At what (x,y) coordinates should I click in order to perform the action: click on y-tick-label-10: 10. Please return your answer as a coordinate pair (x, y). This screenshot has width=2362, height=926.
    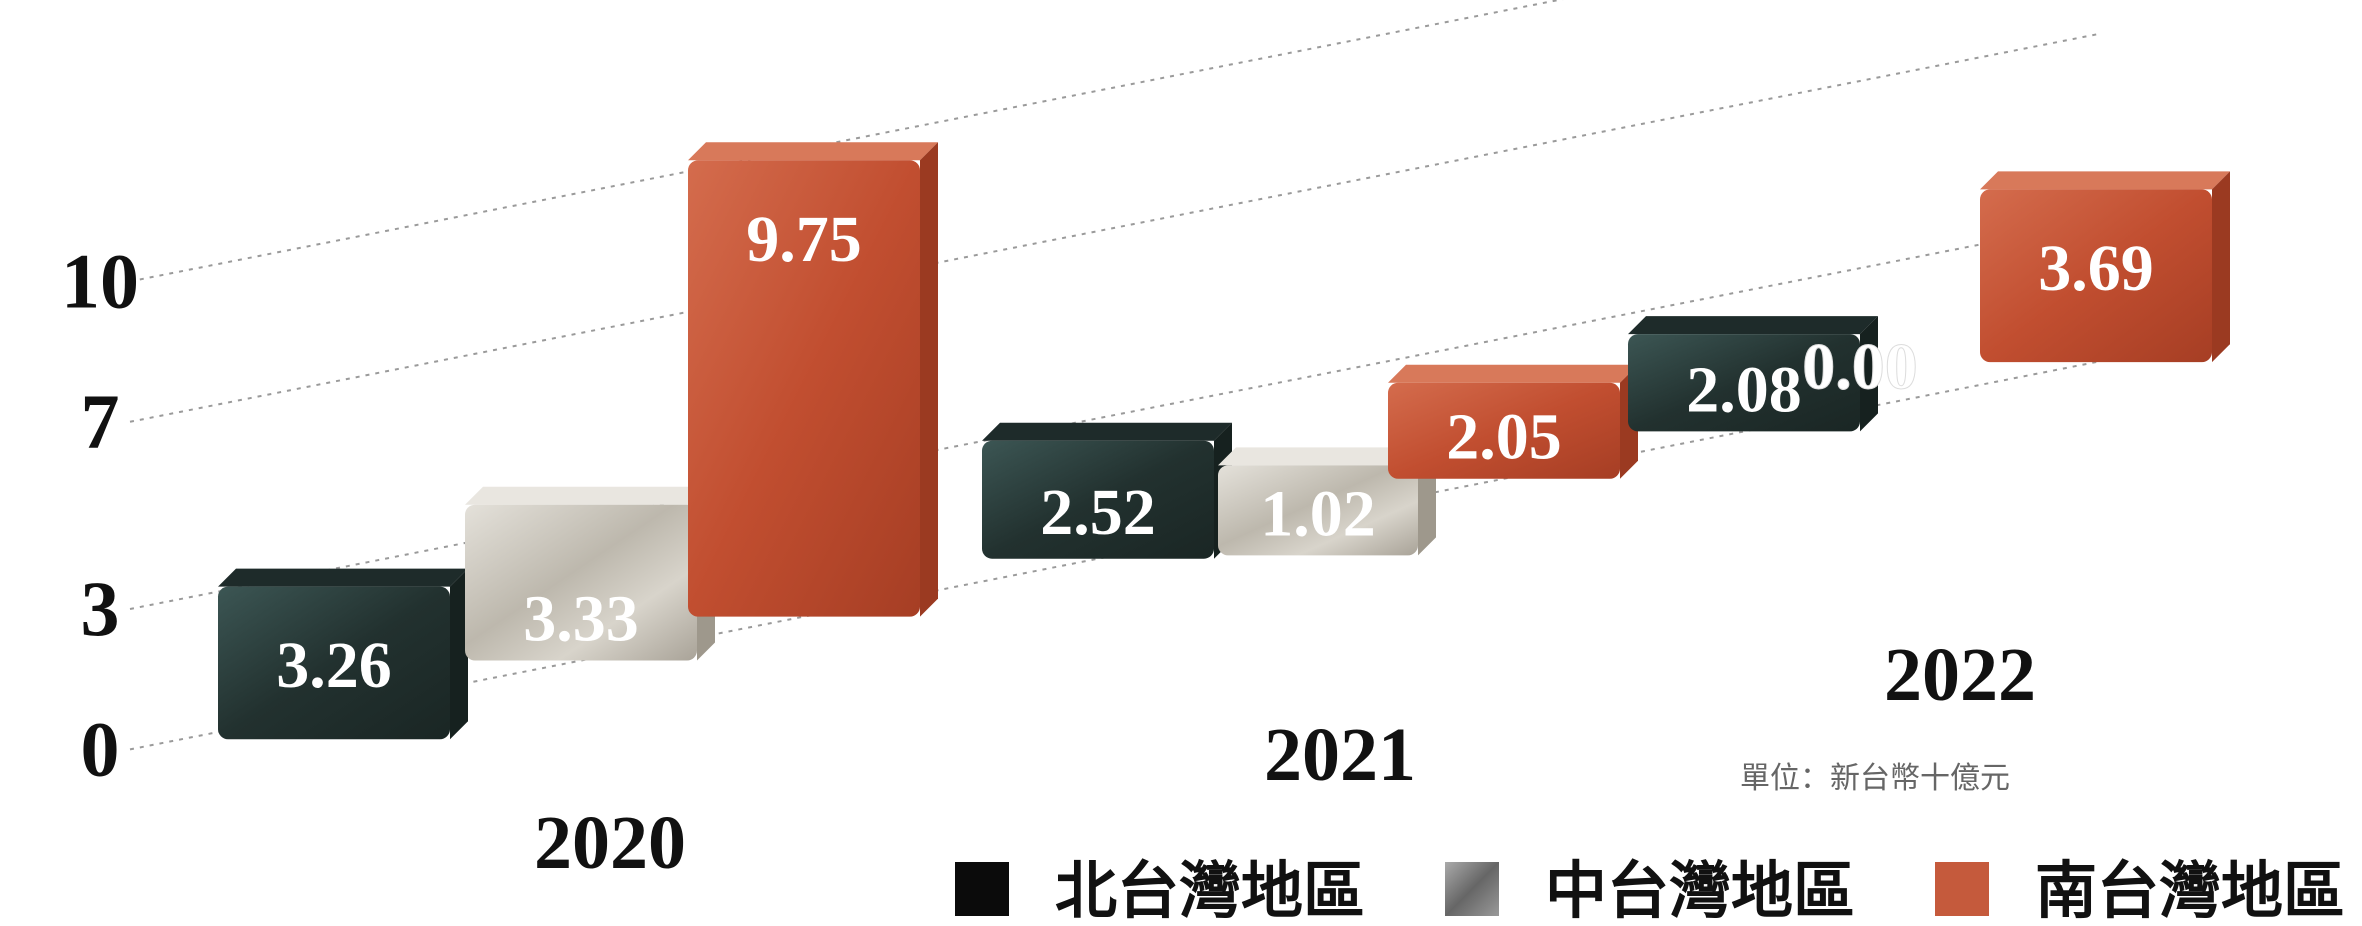
    Looking at the image, I should click on (100, 280).